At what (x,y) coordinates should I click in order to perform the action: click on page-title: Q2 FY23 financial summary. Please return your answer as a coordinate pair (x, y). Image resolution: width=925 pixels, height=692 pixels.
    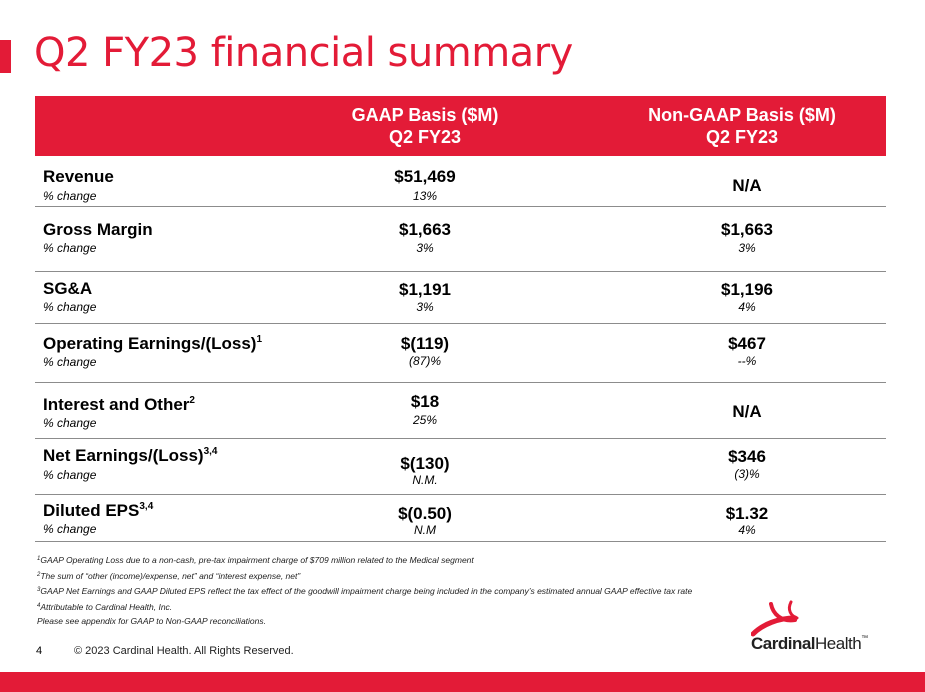
    Looking at the image, I should click on (303, 53).